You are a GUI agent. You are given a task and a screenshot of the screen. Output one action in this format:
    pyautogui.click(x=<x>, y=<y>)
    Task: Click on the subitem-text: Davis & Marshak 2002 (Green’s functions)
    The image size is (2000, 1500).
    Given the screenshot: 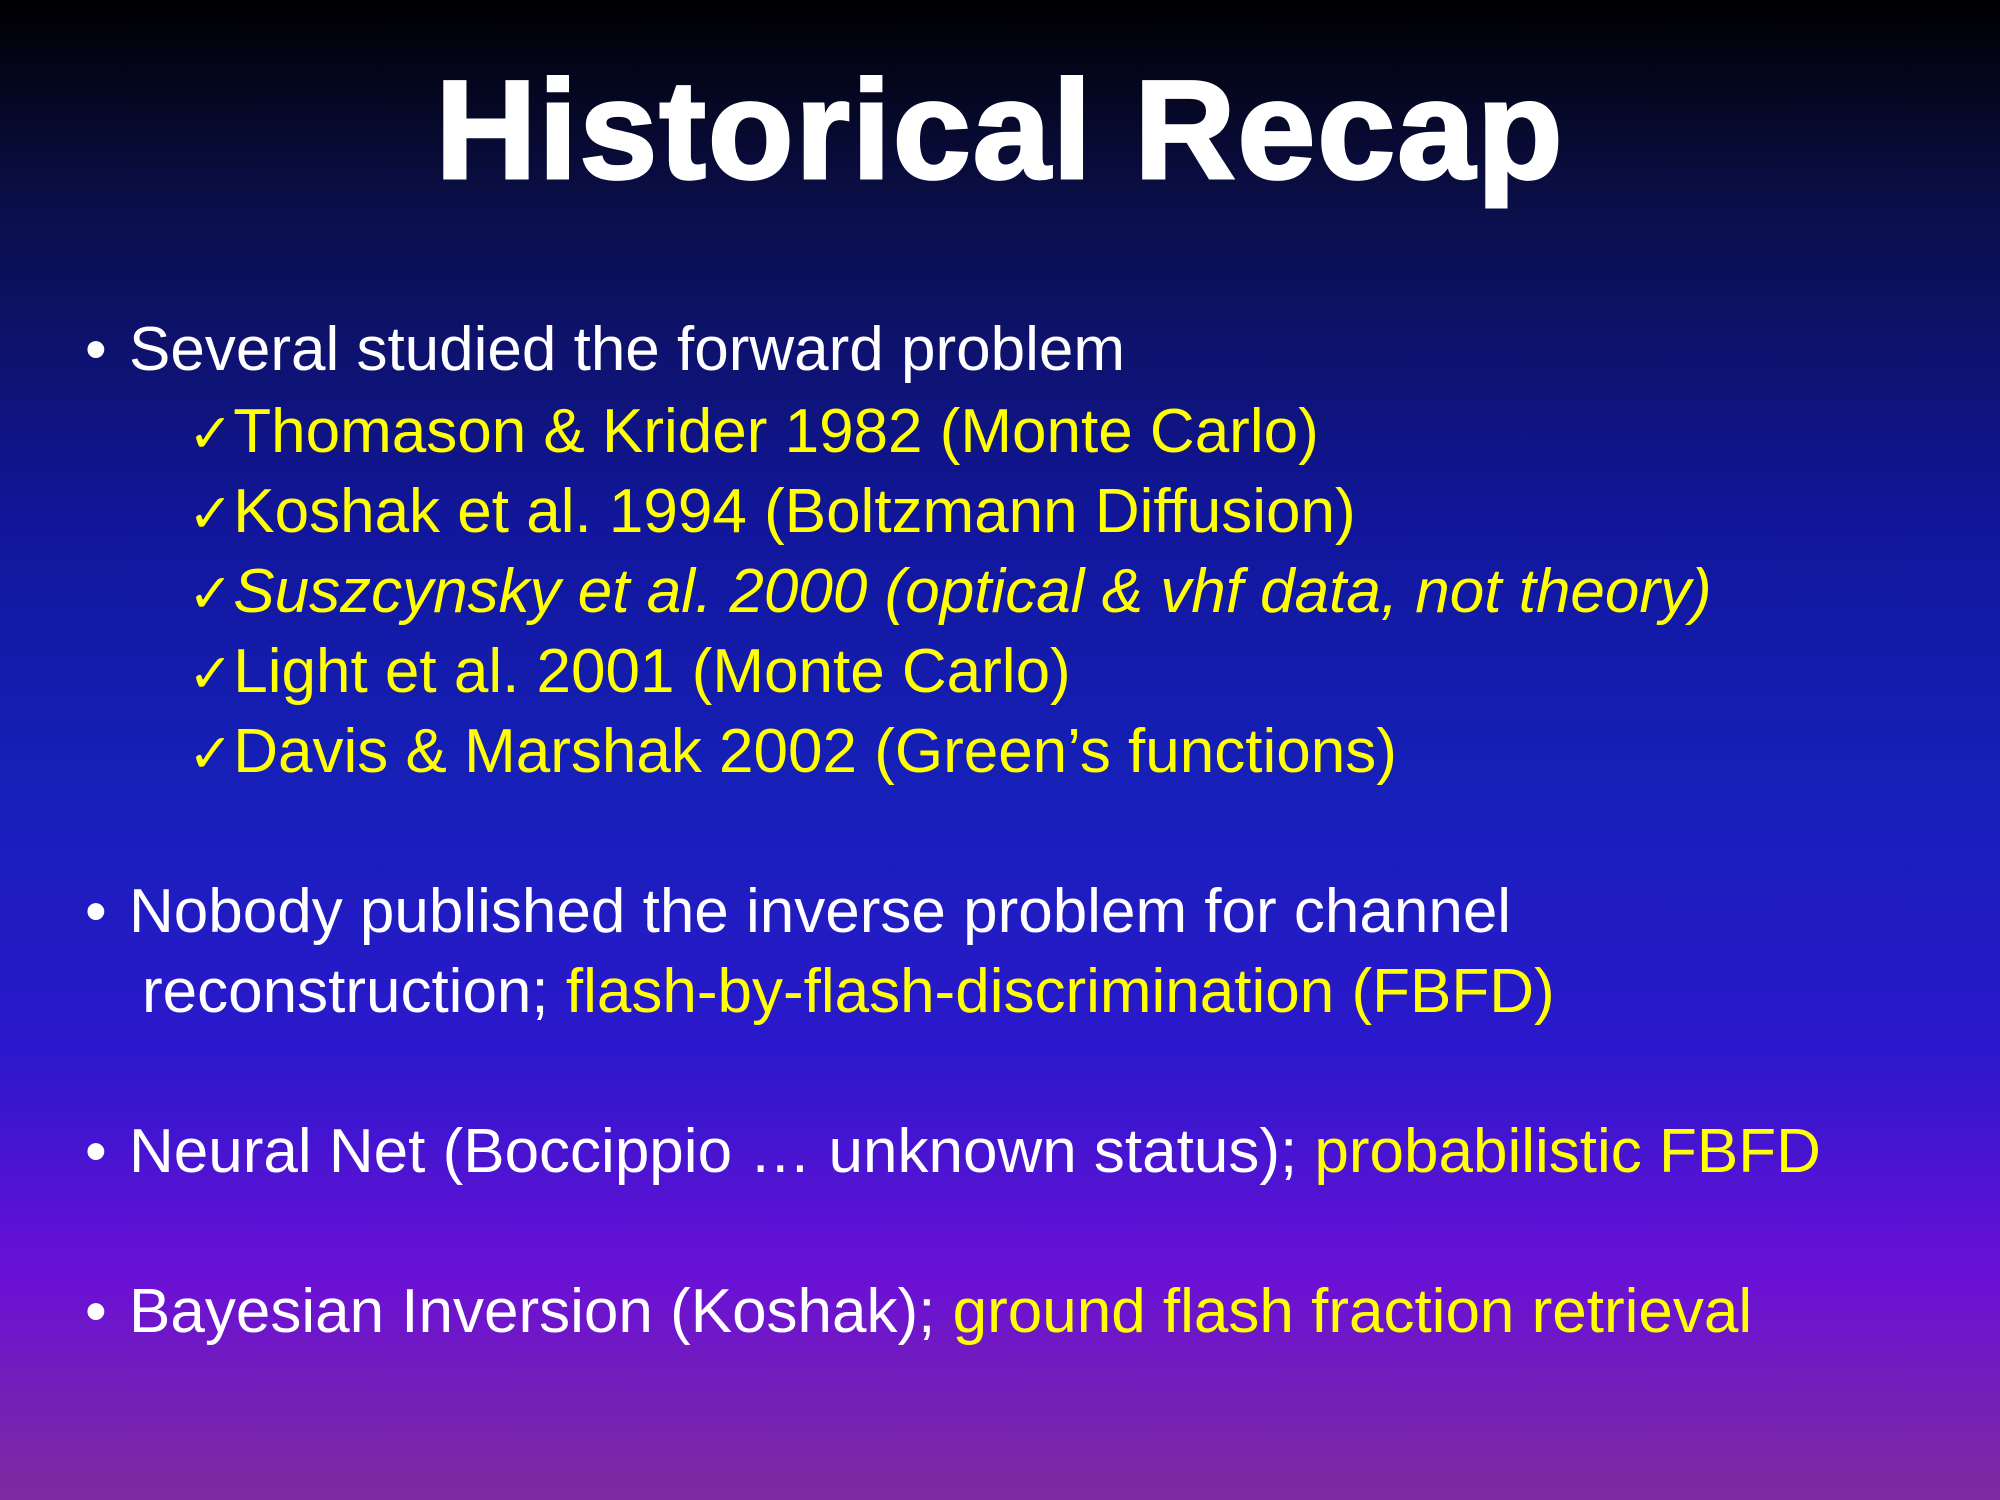 What is the action you would take?
    pyautogui.click(x=815, y=751)
    